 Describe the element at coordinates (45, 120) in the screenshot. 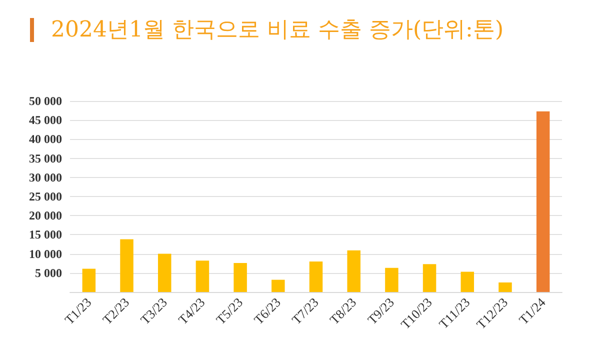

I see `y-tick-label: 45 000` at that location.